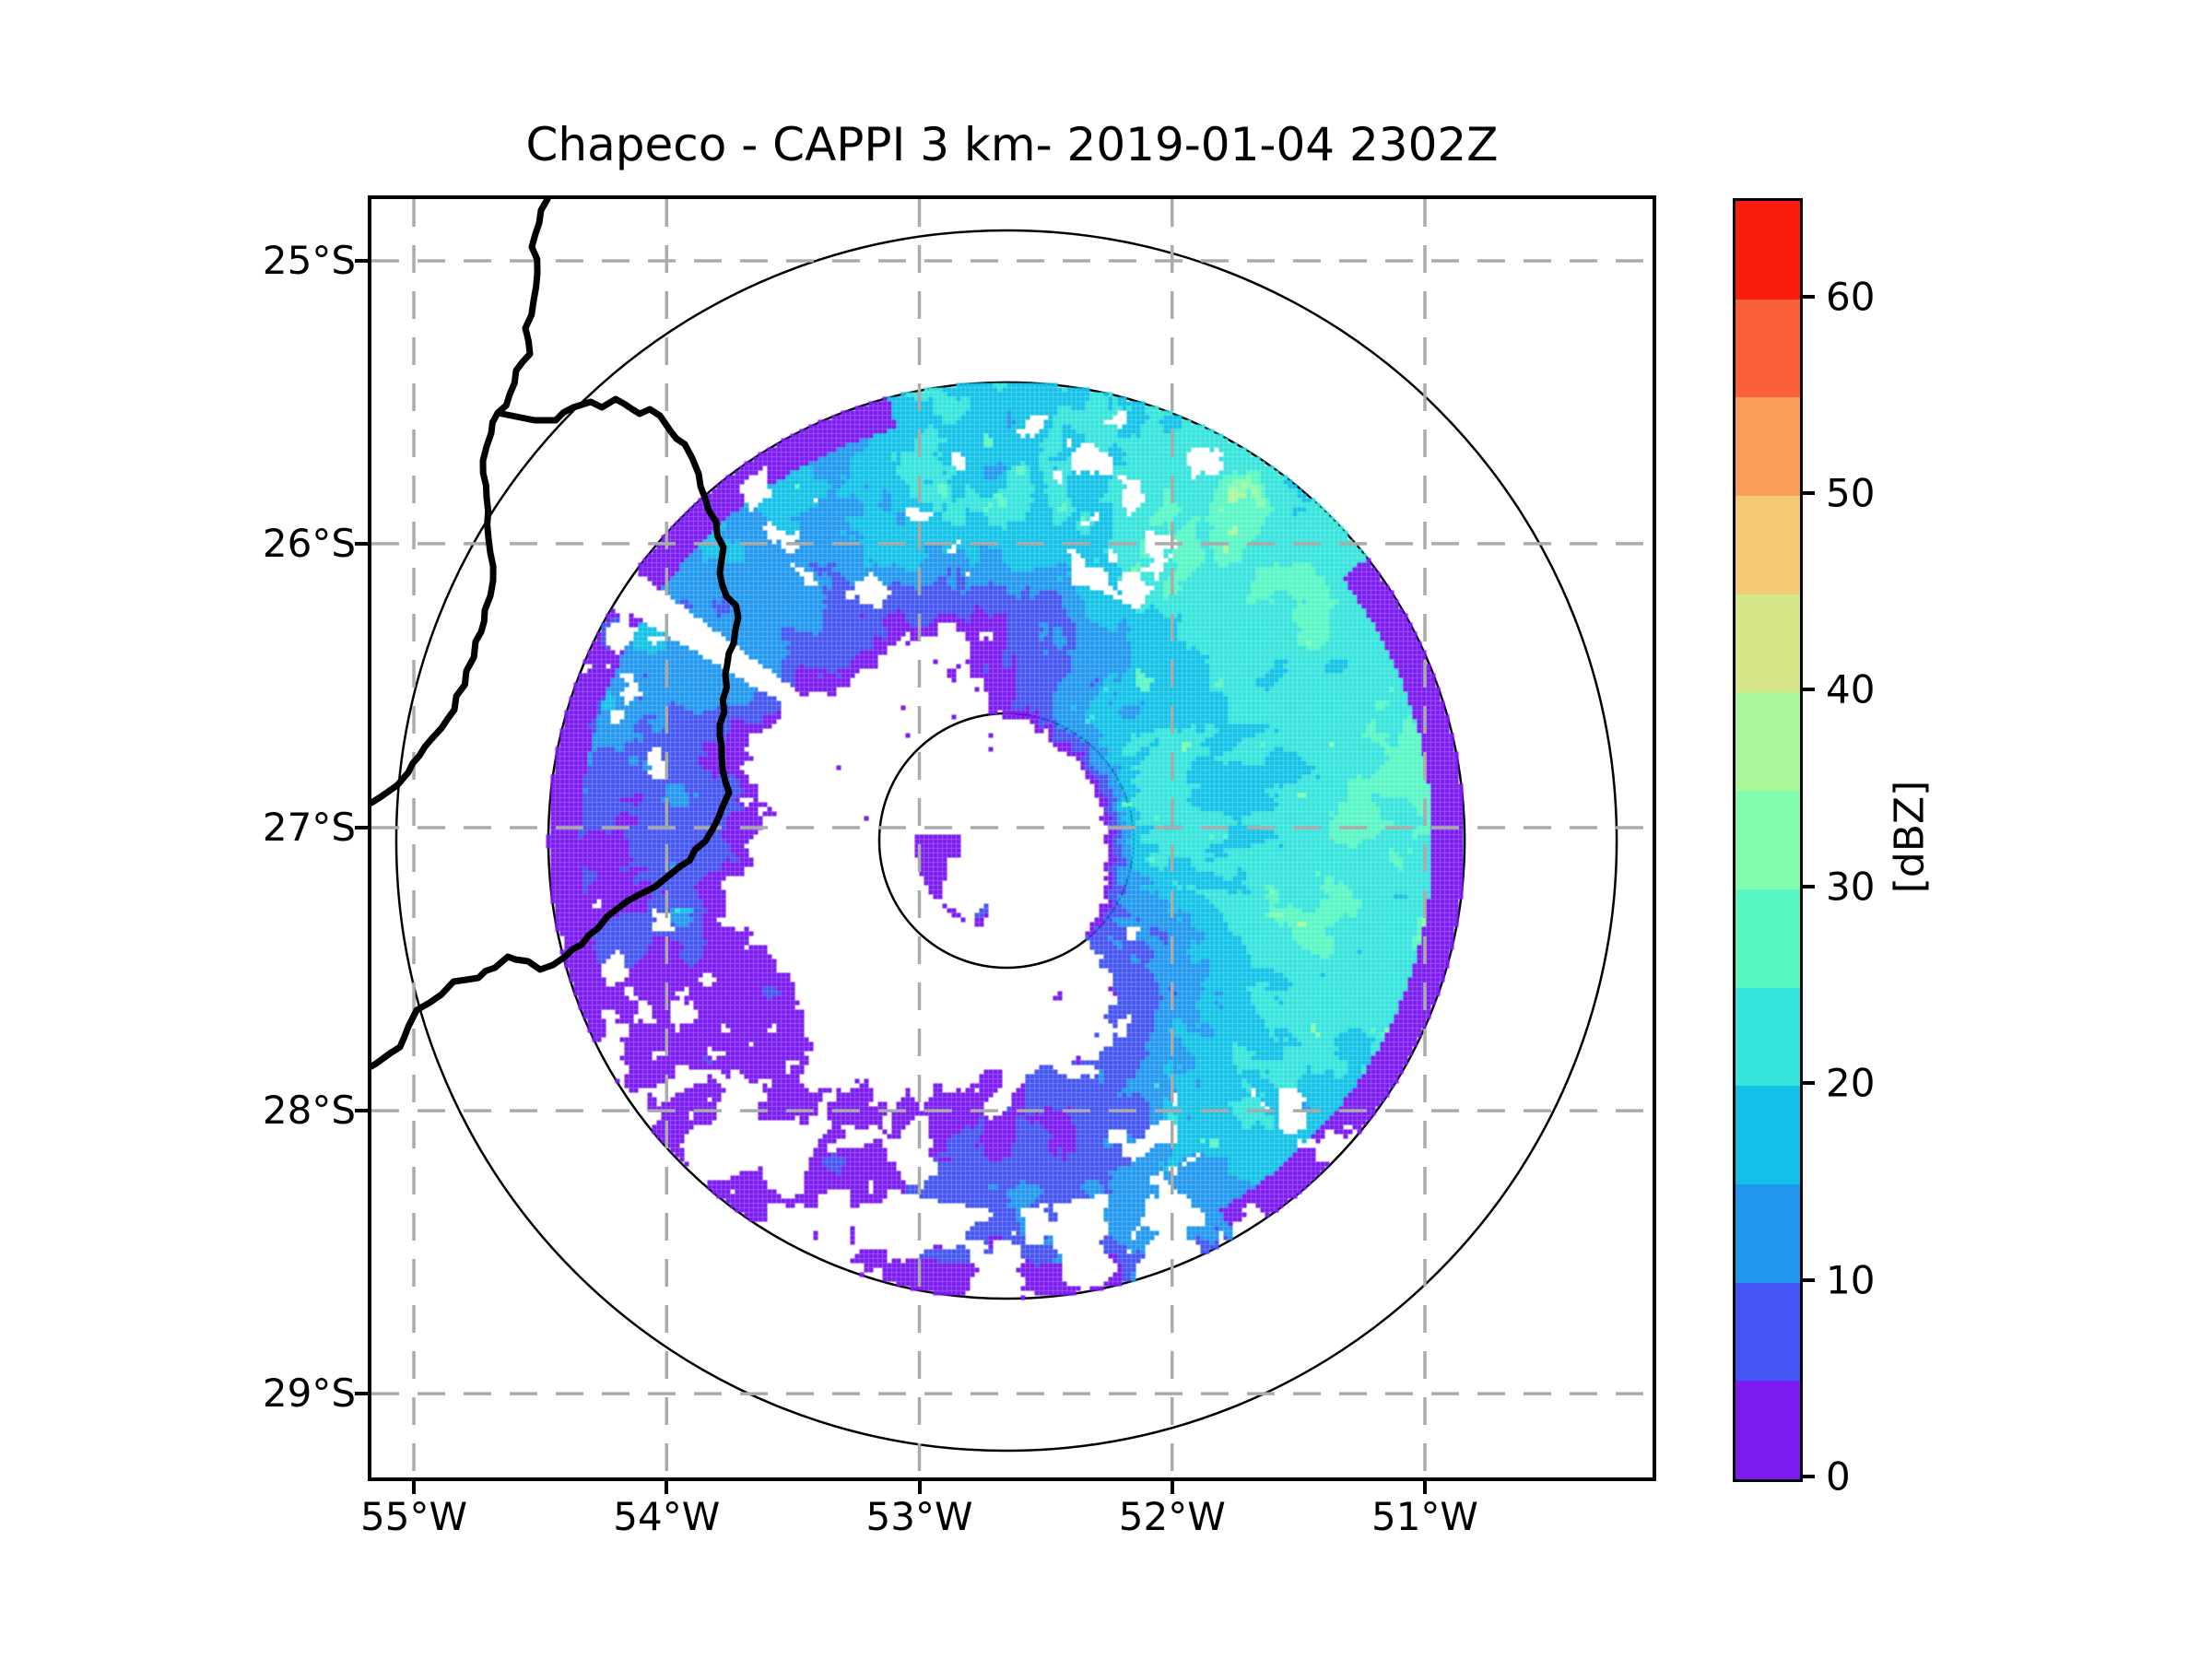  I want to click on x-tick-label: 55°W, so click(413, 1516).